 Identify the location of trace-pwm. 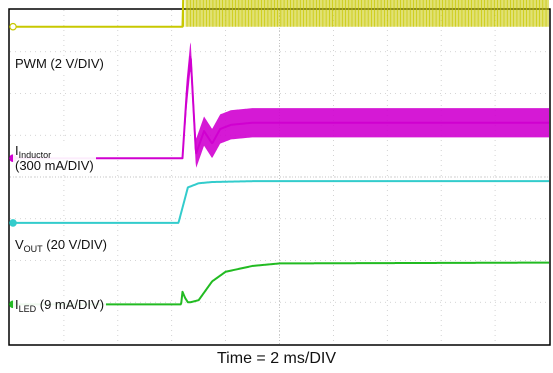
(279, 14).